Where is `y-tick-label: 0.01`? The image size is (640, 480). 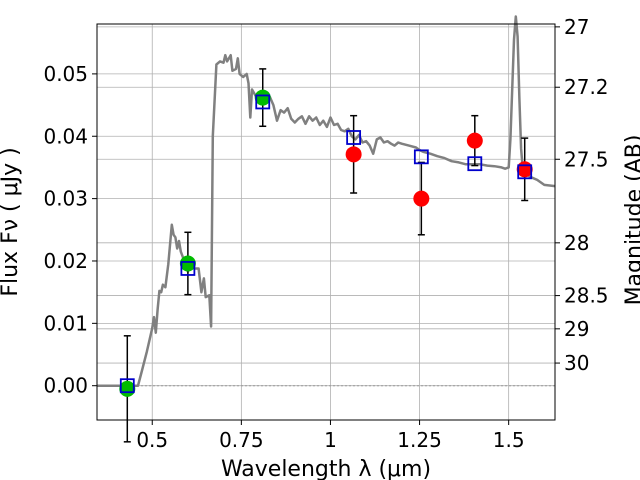 y-tick-label: 0.01 is located at coordinates (65, 323).